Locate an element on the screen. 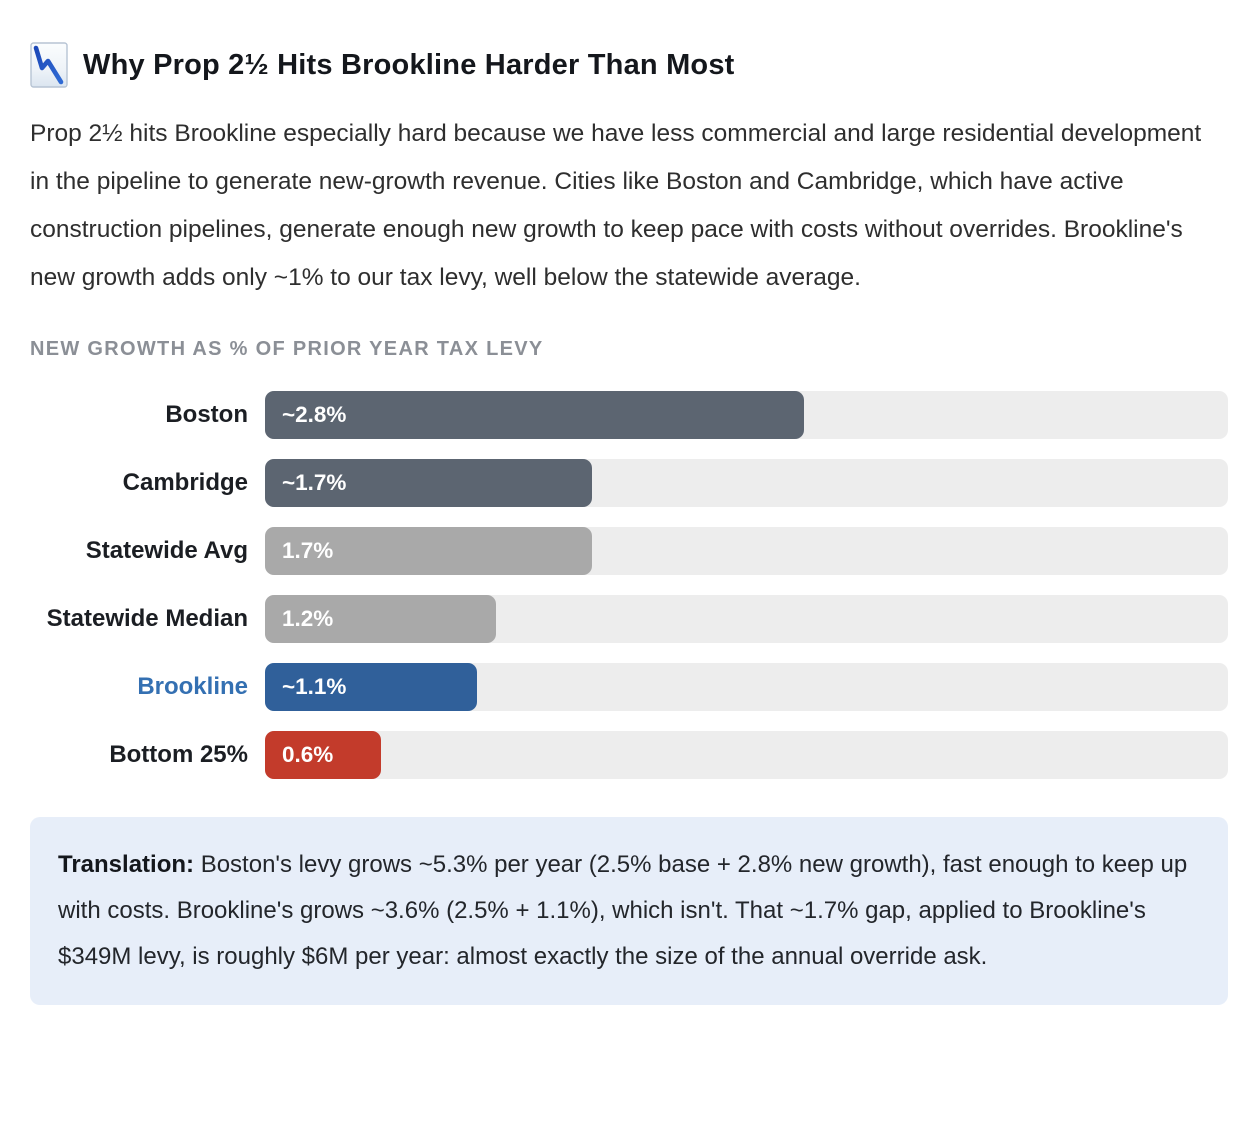 This screenshot has width=1248, height=1134. bar: ~1.1% is located at coordinates (371, 687).